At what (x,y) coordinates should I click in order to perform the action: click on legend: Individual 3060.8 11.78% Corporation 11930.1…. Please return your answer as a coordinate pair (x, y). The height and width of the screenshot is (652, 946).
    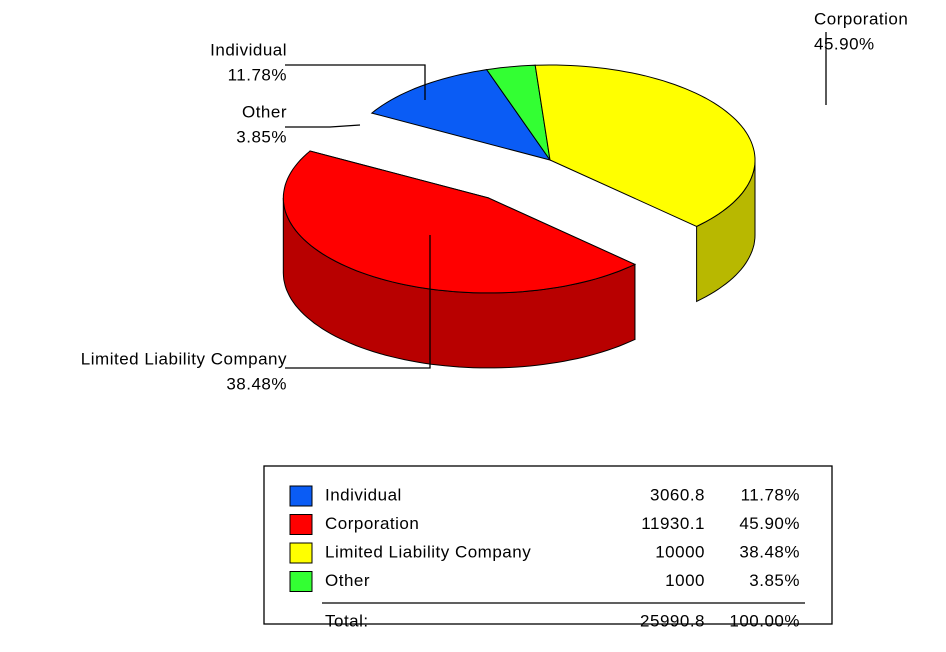
    Looking at the image, I should click on (544, 538).